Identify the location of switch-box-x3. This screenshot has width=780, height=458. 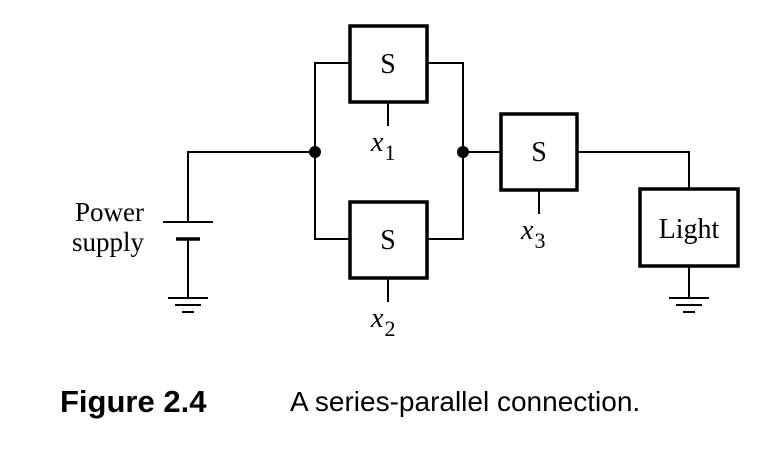
(539, 152).